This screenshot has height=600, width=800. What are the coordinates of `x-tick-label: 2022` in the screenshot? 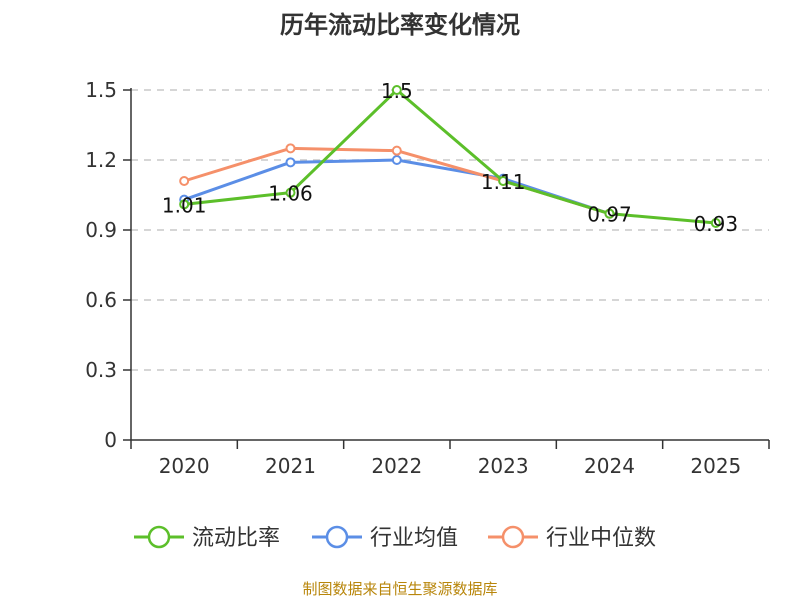 It's located at (396, 466).